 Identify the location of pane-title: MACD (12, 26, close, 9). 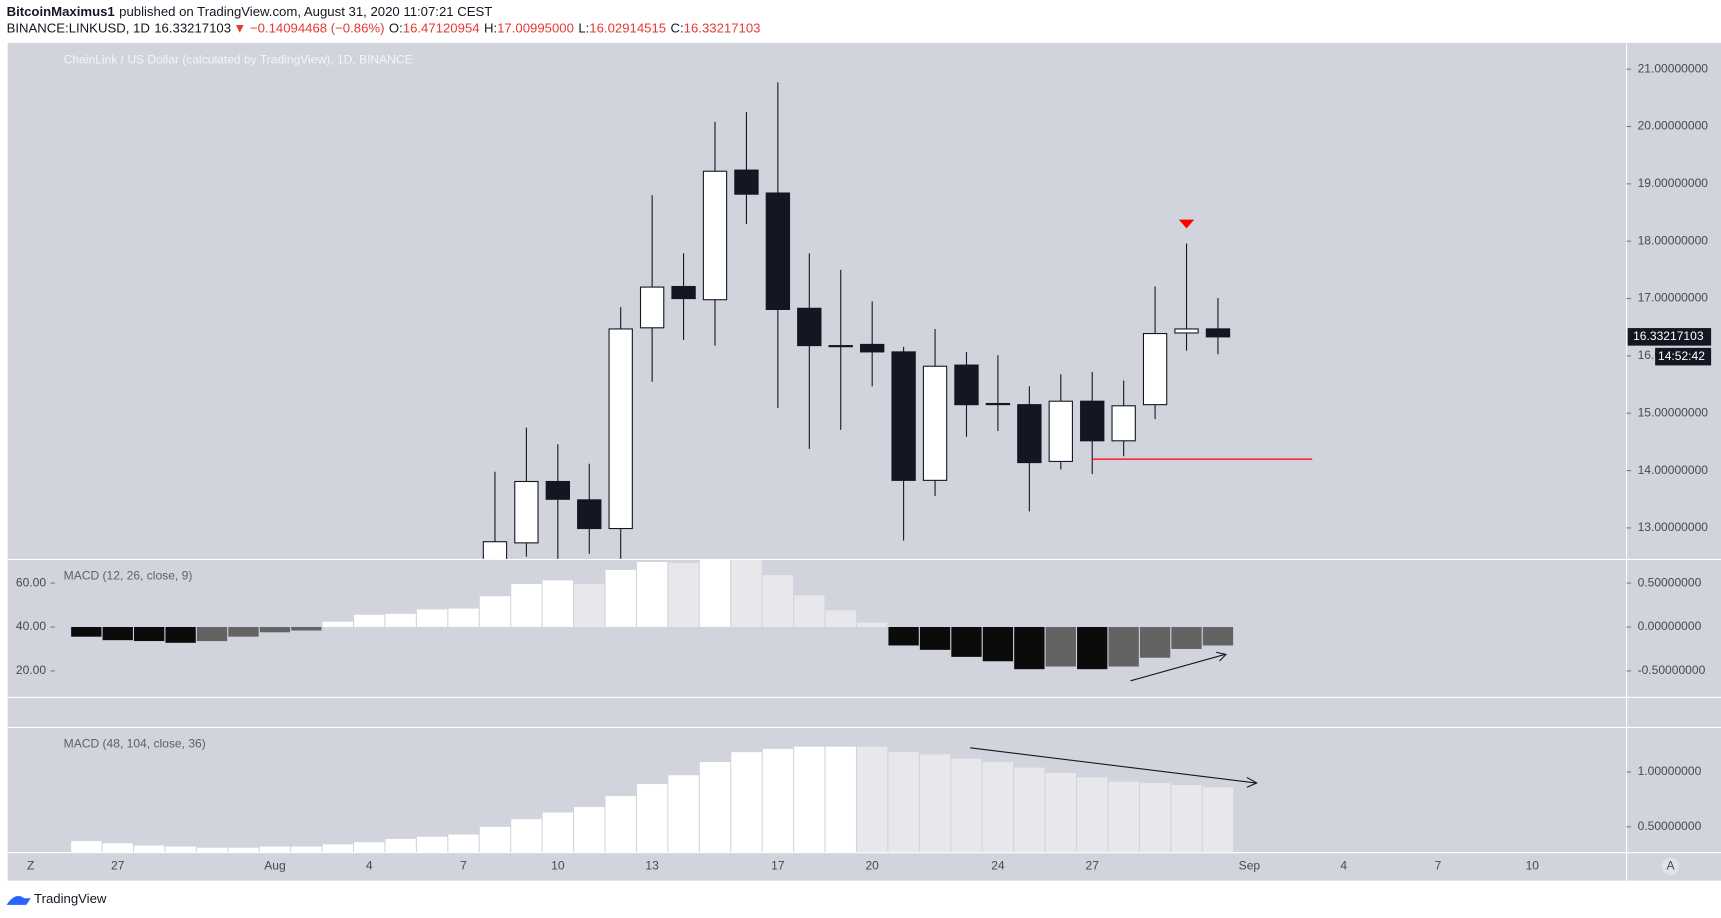
(128, 576).